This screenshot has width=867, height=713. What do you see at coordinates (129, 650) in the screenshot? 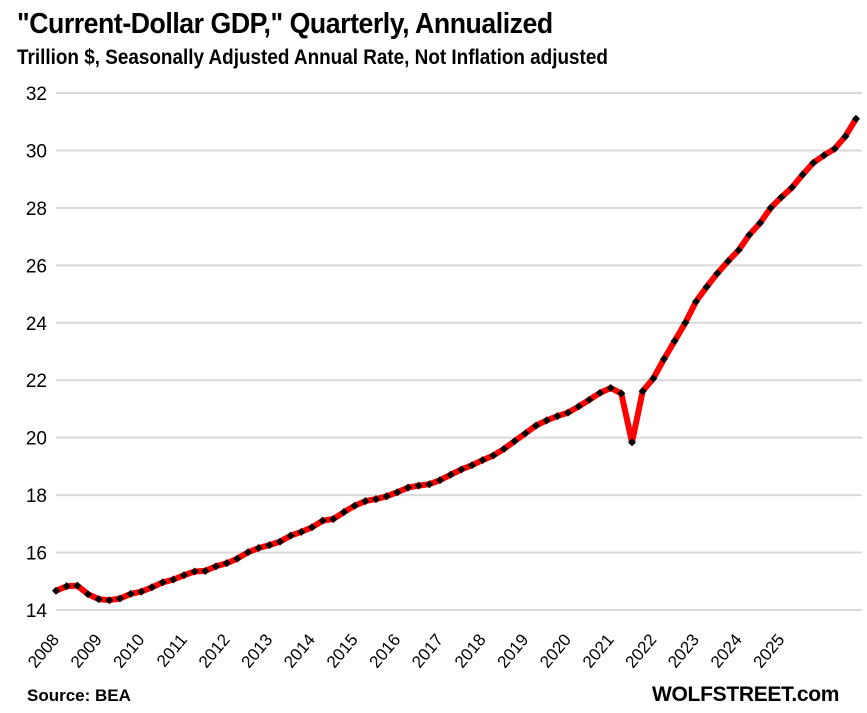
I see `x-tick-label: 2010` at bounding box center [129, 650].